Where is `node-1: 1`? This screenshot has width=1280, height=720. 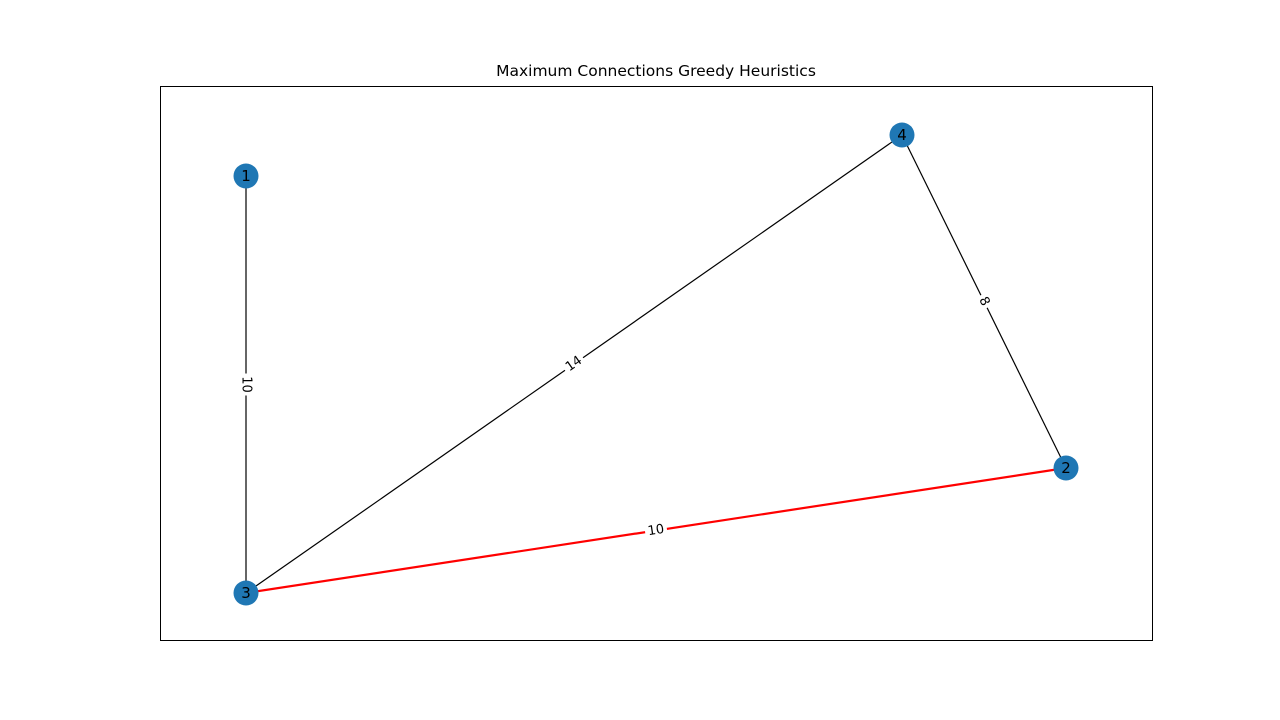 node-1: 1 is located at coordinates (246, 176).